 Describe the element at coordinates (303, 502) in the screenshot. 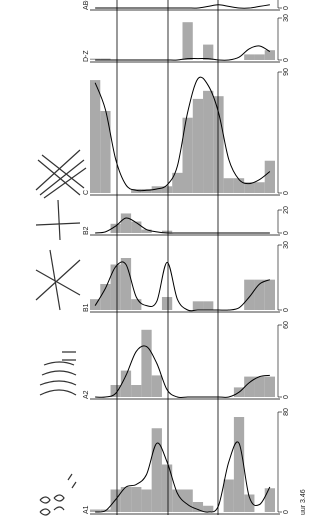

I see `caption: uur 3.46` at that location.